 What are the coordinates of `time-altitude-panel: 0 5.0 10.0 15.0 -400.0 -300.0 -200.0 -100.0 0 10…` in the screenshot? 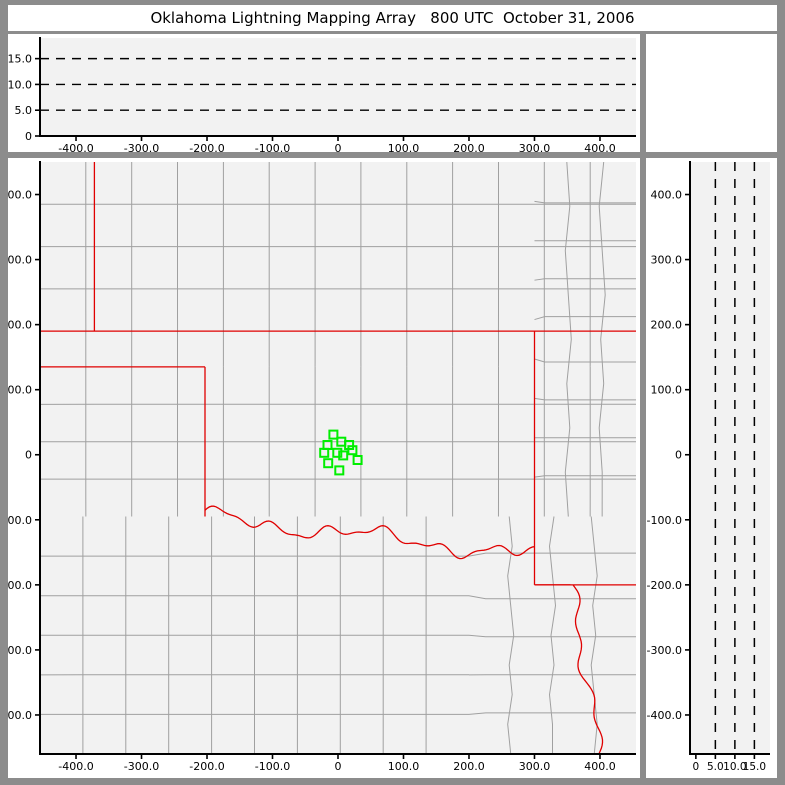 It's located at (324, 93).